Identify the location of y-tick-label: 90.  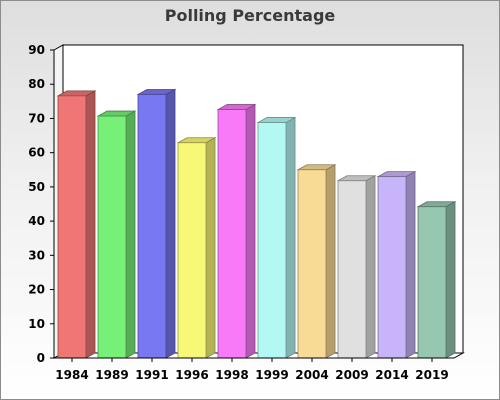
(36, 50).